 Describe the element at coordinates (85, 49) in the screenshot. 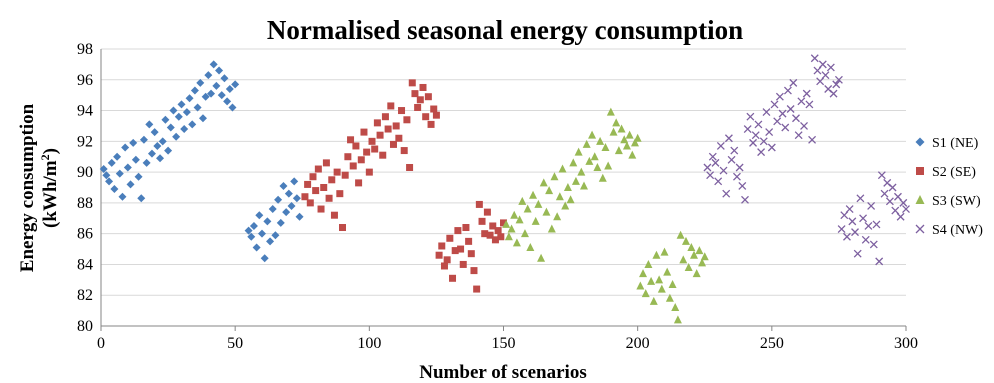

I see `y-tick-98: 98` at that location.